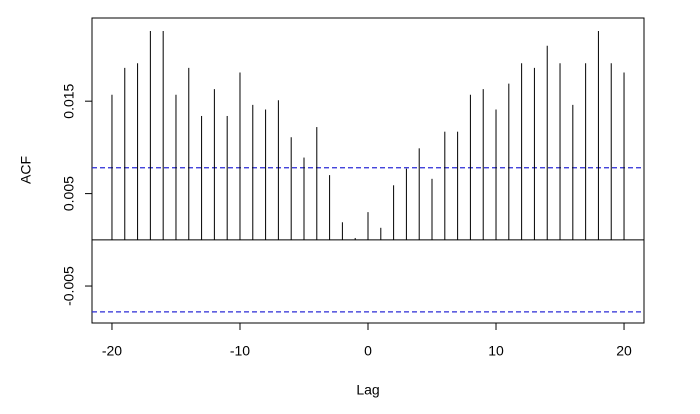 The height and width of the screenshot is (414, 700). I want to click on x-tick-label: 20, so click(624, 351).